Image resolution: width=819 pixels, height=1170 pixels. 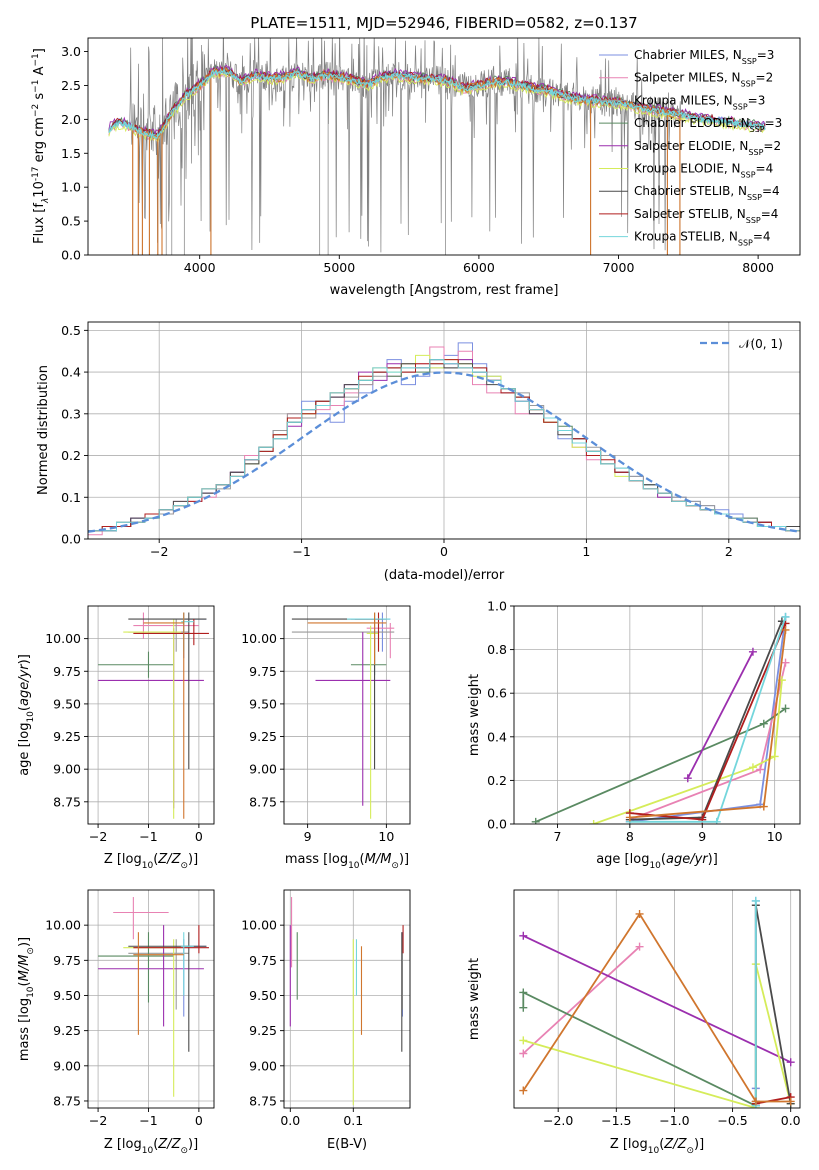 What do you see at coordinates (26, 715) in the screenshot?
I see `y-axis-label: age [log10(age/yr)]` at bounding box center [26, 715].